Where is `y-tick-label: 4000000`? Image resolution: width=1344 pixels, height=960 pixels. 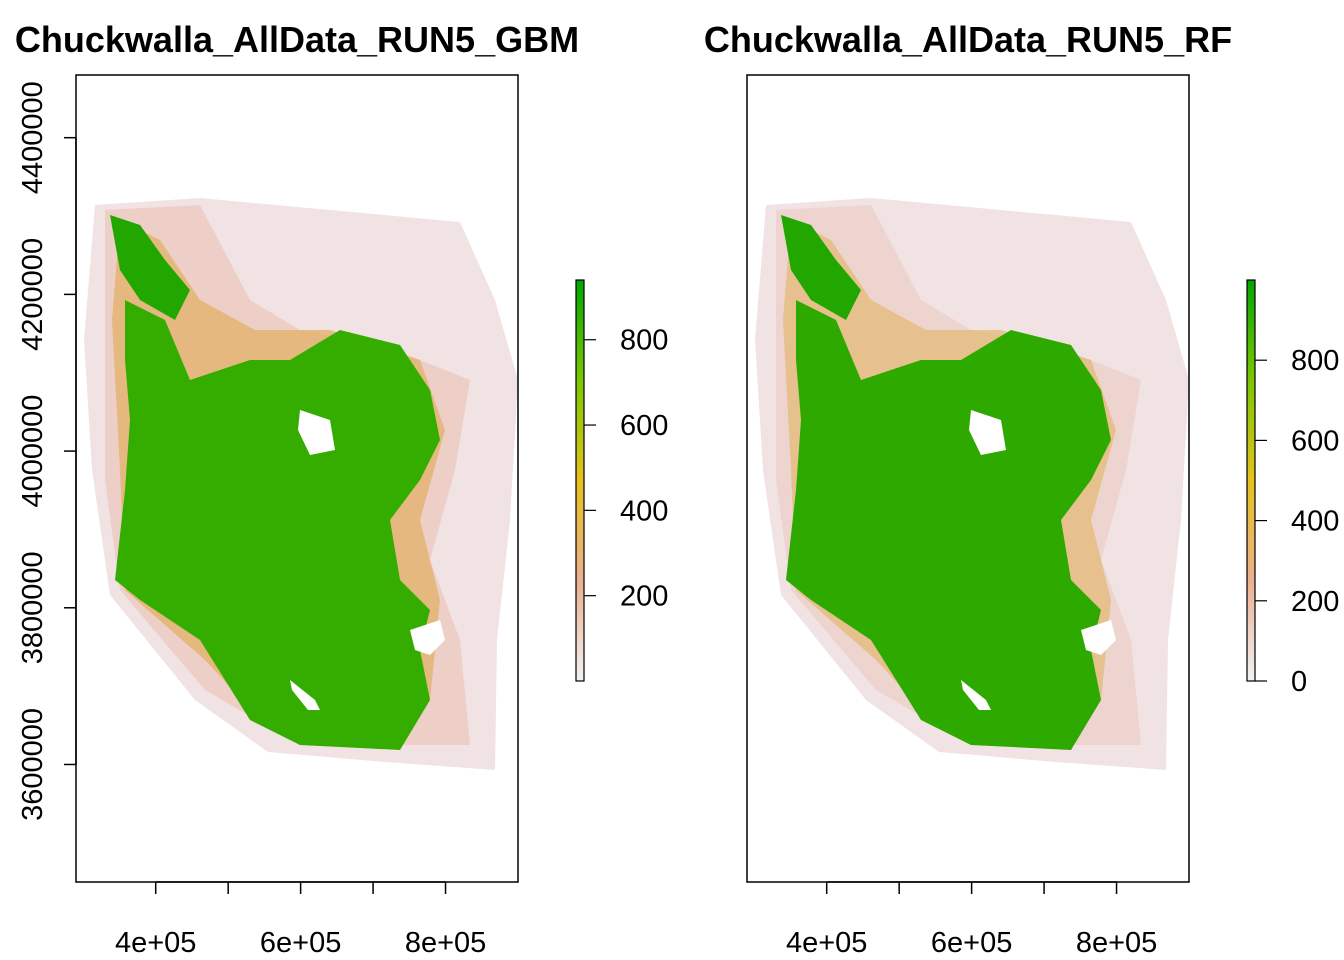
y-tick-label: 4000000 is located at coordinates (33, 451).